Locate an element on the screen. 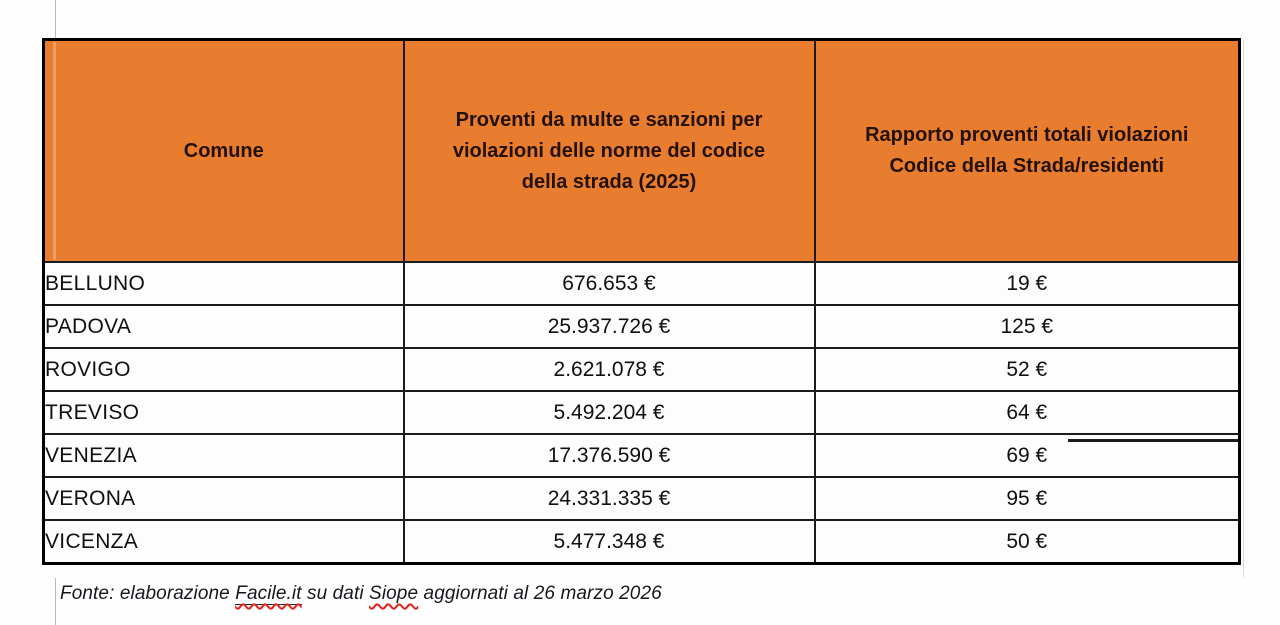 The image size is (1280, 625). rapporto-cell: 64 € is located at coordinates (1027, 412).